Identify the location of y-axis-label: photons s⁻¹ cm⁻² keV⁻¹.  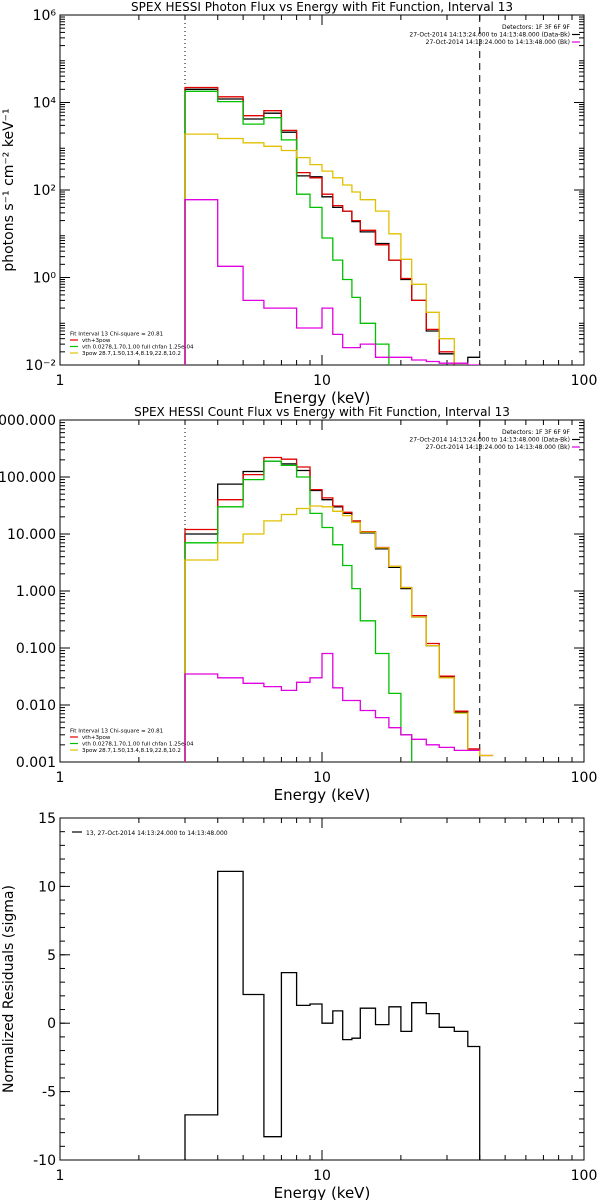
(9, 189).